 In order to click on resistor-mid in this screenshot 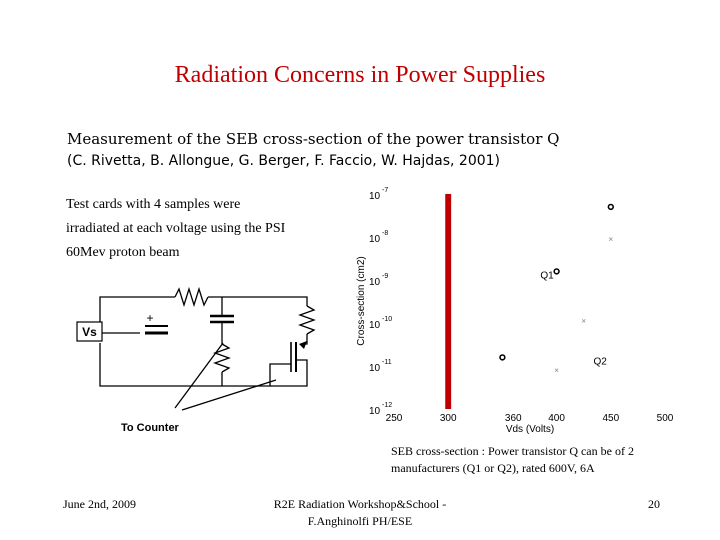, I will do `click(222, 358)`.